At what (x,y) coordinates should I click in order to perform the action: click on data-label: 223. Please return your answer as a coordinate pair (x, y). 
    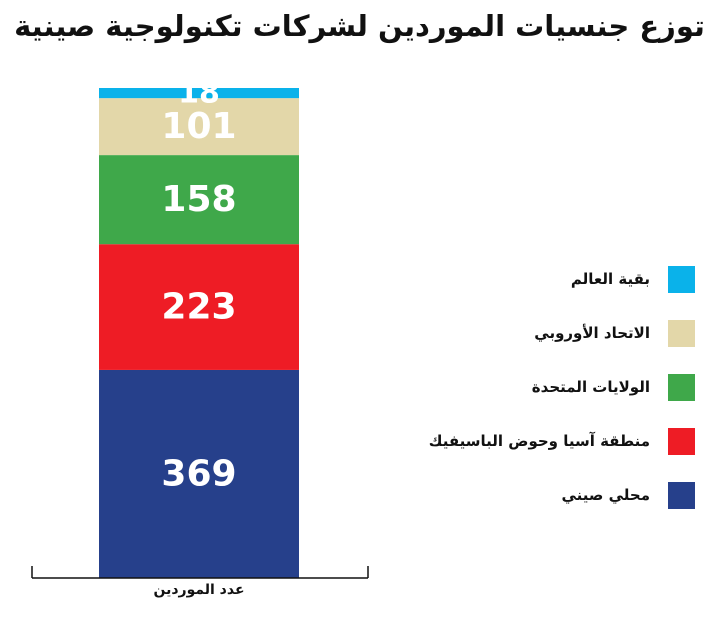
    Looking at the image, I should click on (198, 307).